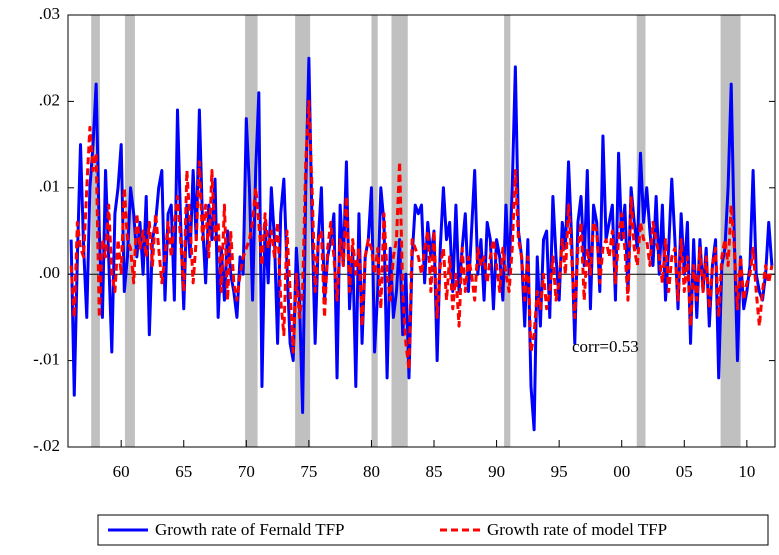  What do you see at coordinates (577, 529) in the screenshot?
I see `legend-label: Growth rate of model TFP` at bounding box center [577, 529].